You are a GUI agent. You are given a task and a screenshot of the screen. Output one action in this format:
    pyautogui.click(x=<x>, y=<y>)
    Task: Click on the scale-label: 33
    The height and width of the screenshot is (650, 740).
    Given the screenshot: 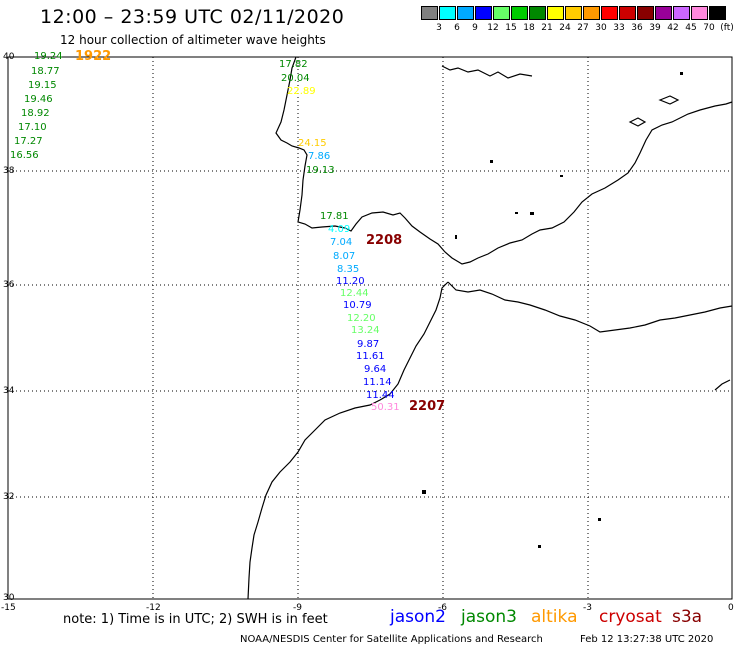 What is the action you would take?
    pyautogui.click(x=619, y=28)
    